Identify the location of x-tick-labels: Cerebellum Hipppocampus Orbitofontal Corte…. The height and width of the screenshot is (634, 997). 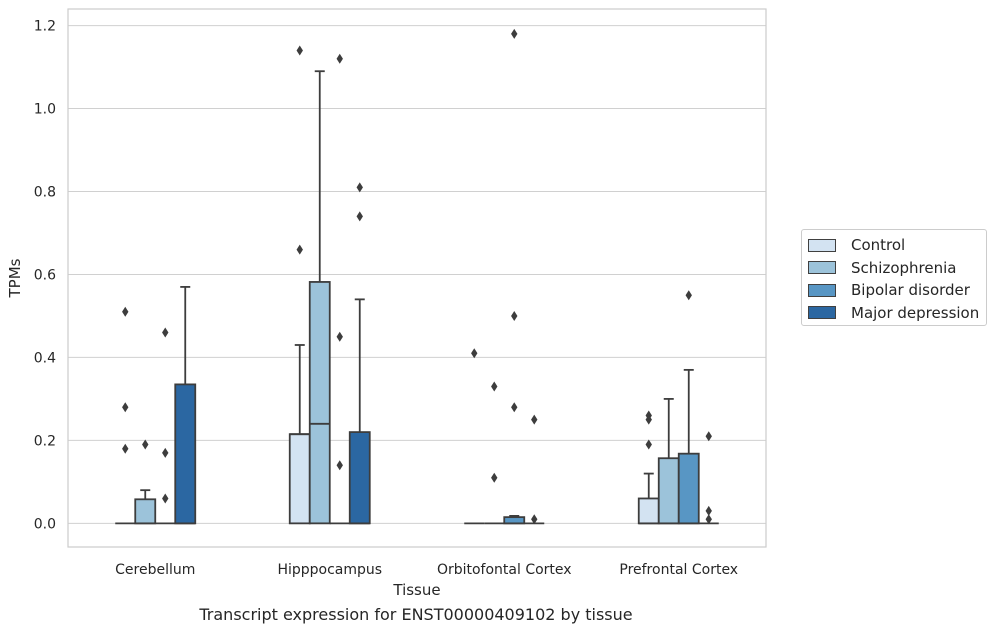
(426, 570).